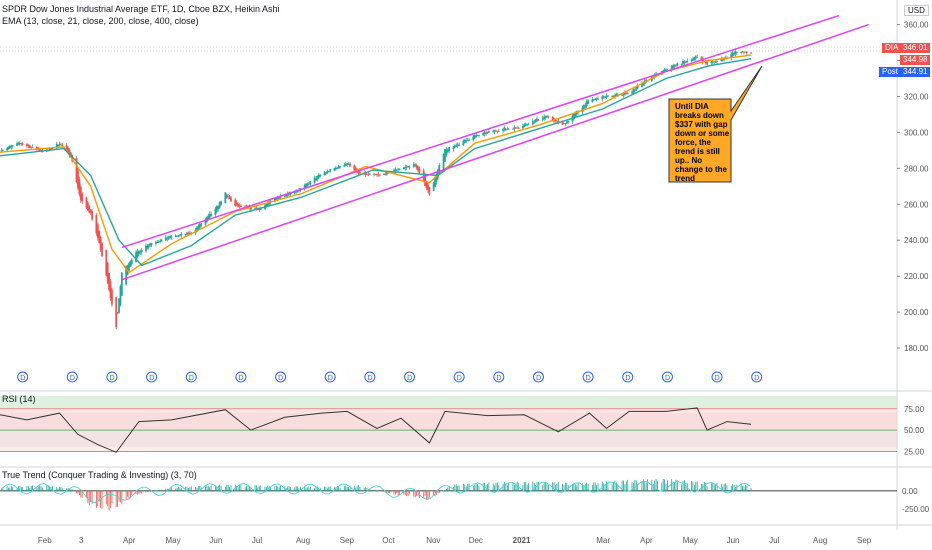  What do you see at coordinates (715, 124) in the screenshot?
I see `annotation-callout` at bounding box center [715, 124].